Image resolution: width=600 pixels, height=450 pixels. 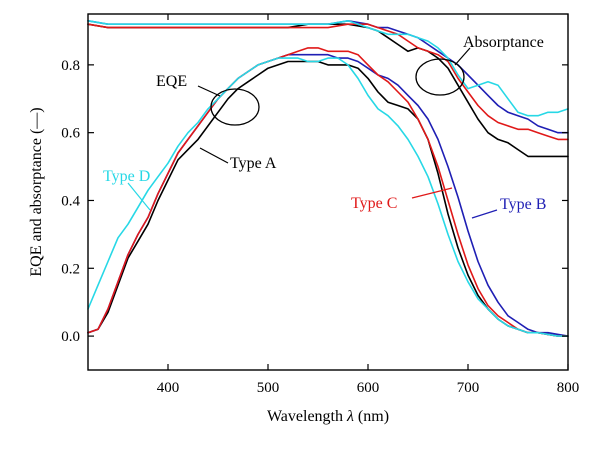 I want to click on annotation-absorptance: Absorptance, so click(x=503, y=42).